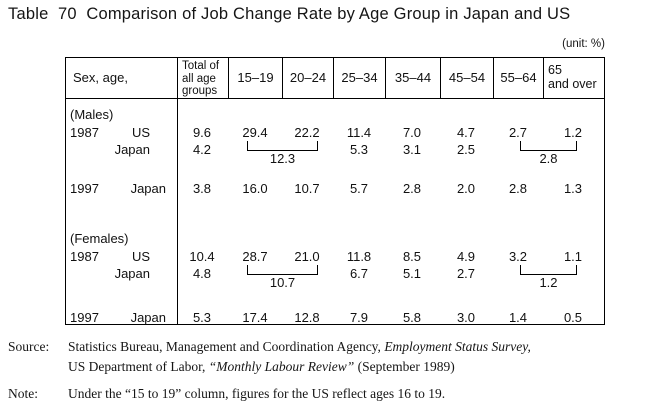 This screenshot has width=647, height=412. I want to click on value-cell: 10.4, so click(202, 256).